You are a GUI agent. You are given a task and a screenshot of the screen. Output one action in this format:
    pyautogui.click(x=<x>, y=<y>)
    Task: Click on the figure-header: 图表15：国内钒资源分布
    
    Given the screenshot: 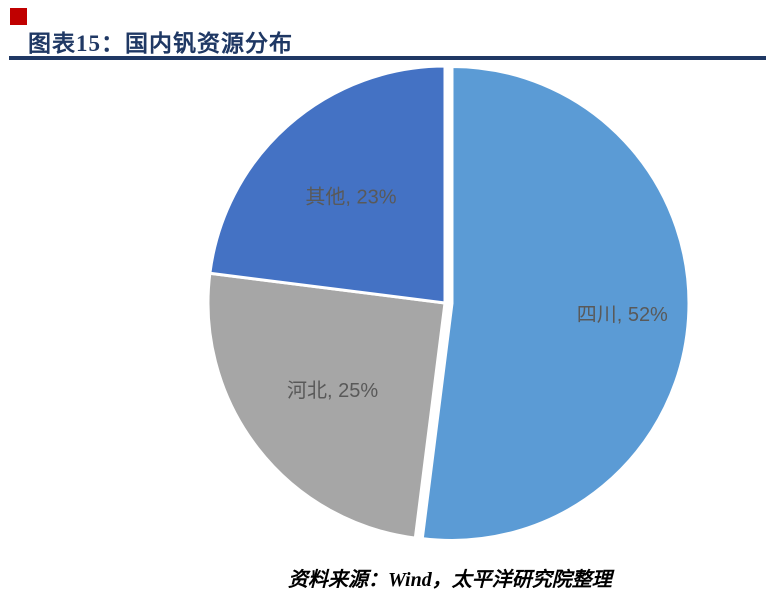 What is the action you would take?
    pyautogui.click(x=387, y=28)
    